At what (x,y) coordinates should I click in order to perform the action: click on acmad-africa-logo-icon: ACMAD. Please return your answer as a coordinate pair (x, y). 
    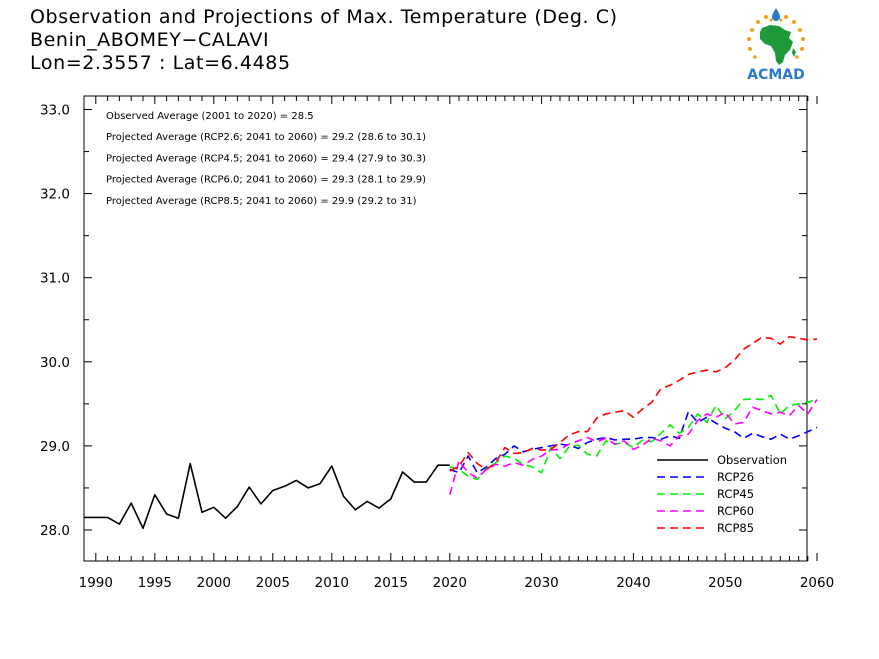
    Looking at the image, I should click on (776, 45).